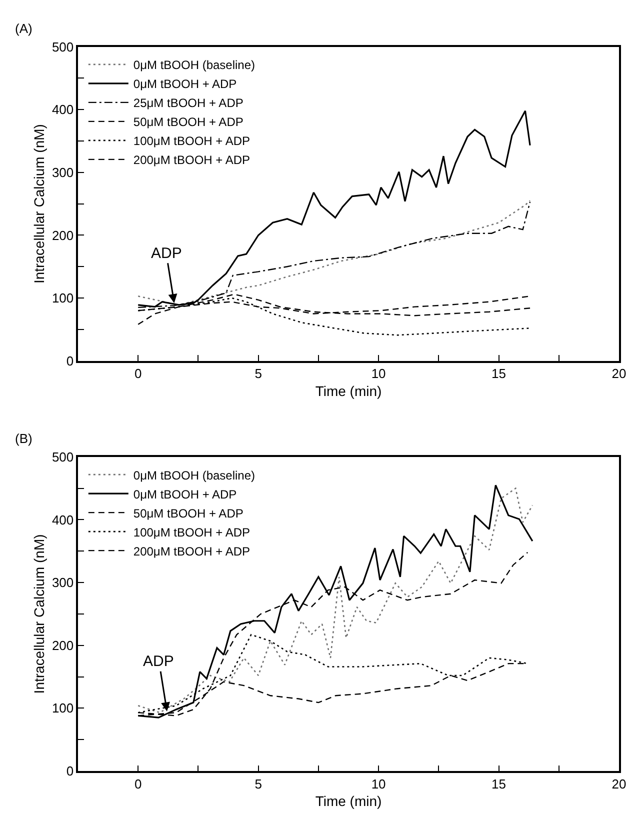 Image resolution: width=641 pixels, height=823 pixels. Describe the element at coordinates (23, 28) in the screenshot. I see `chart-title: (A)` at that location.